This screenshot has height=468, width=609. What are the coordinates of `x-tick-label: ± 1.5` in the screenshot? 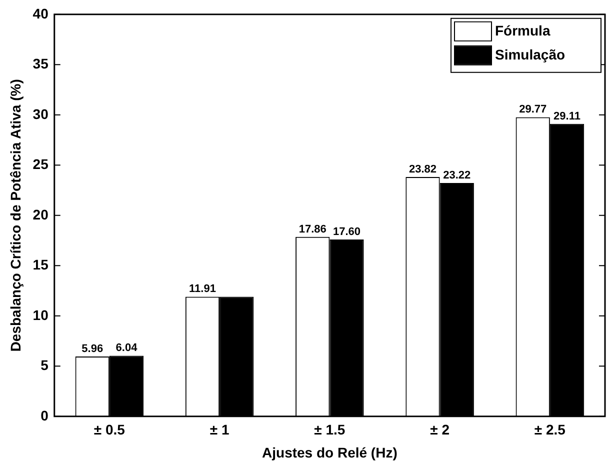 It's located at (330, 430).